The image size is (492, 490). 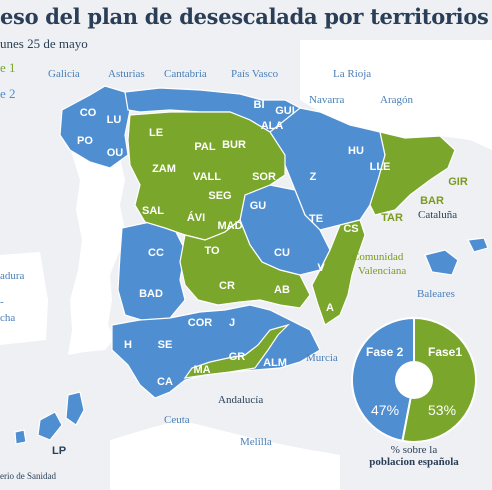 I want to click on region-label-cantabria: Cantabria, so click(x=185, y=74).